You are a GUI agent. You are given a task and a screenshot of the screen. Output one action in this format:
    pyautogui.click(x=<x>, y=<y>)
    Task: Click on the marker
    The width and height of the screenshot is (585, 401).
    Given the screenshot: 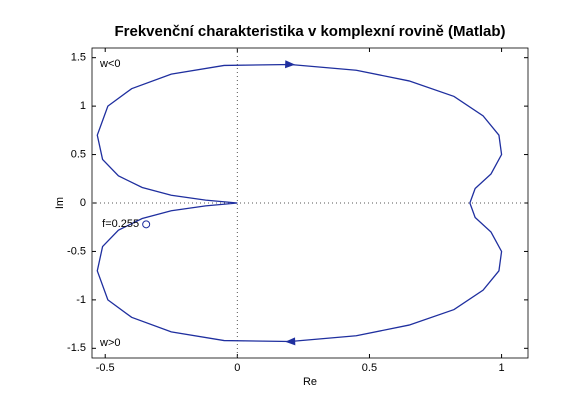 What is the action you would take?
    pyautogui.click(x=146, y=224)
    